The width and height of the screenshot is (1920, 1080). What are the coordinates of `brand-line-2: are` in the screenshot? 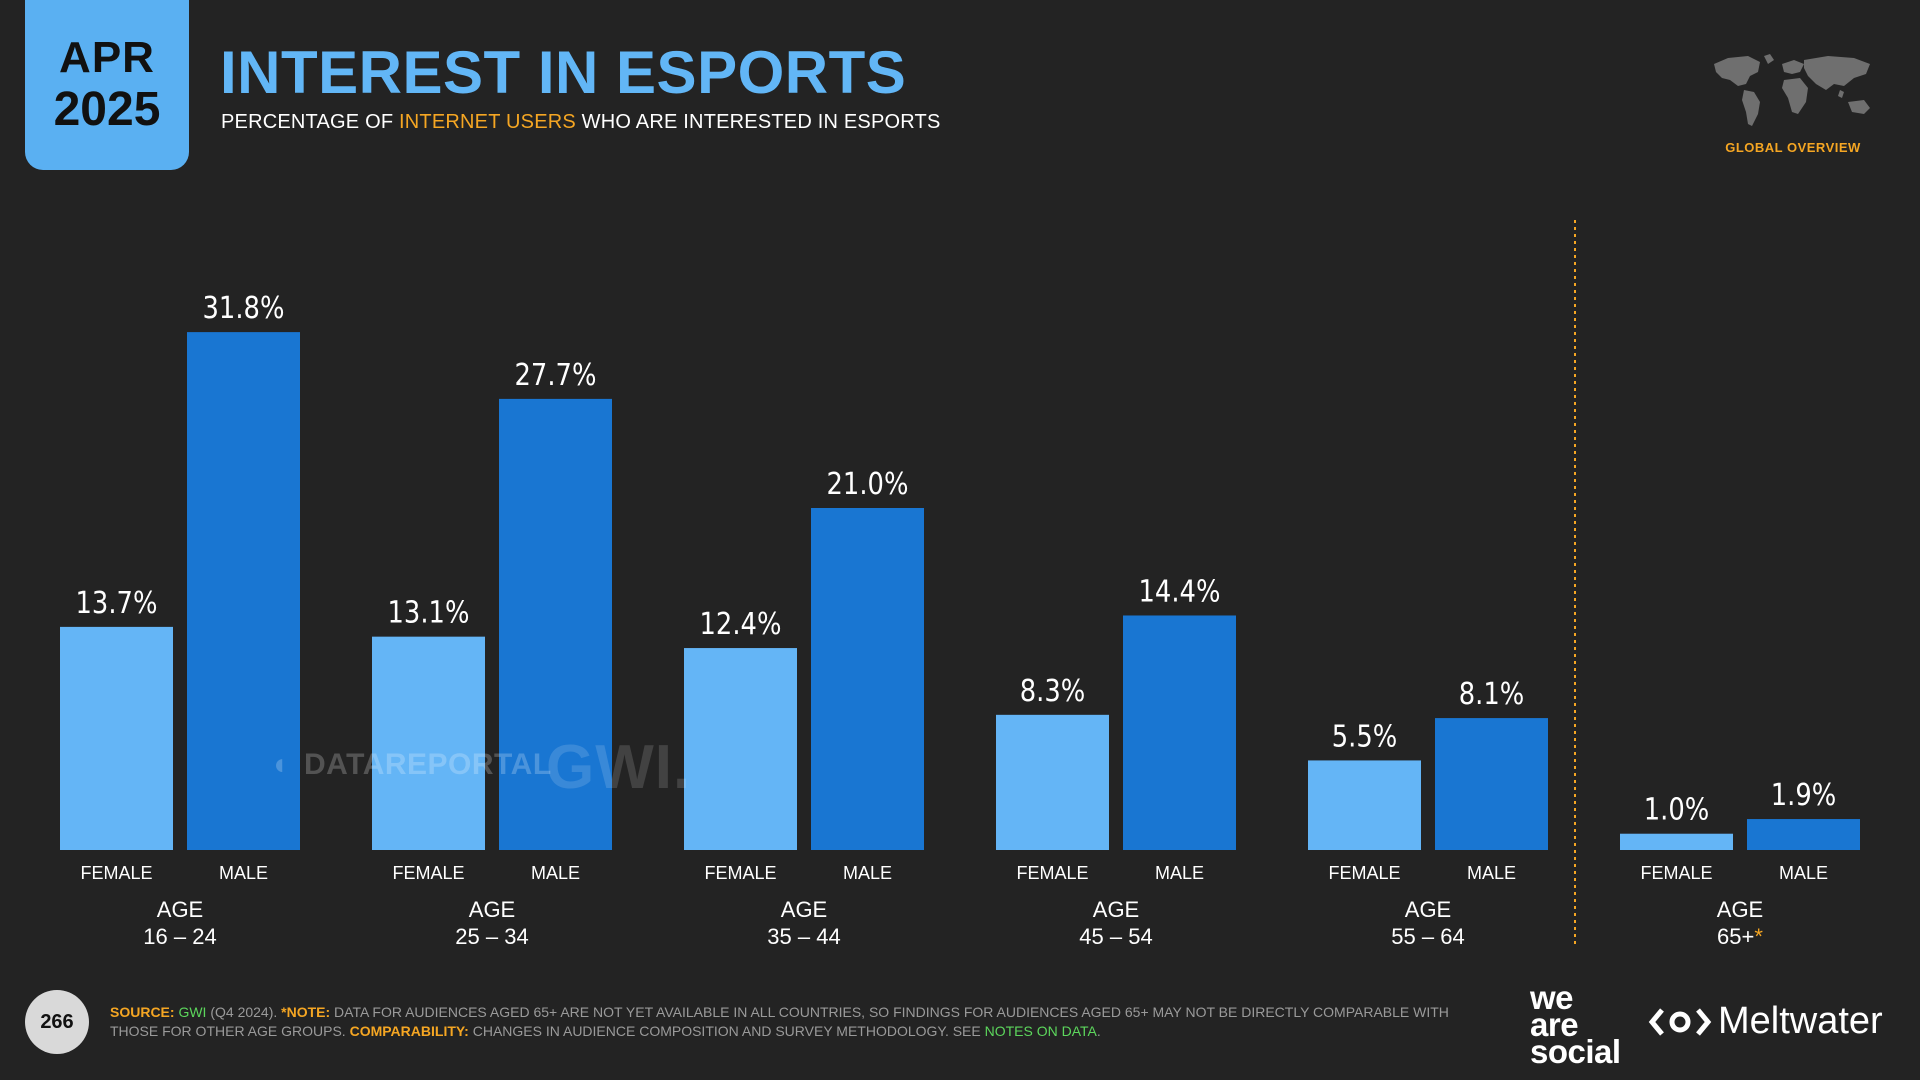 It's located at (1554, 1024).